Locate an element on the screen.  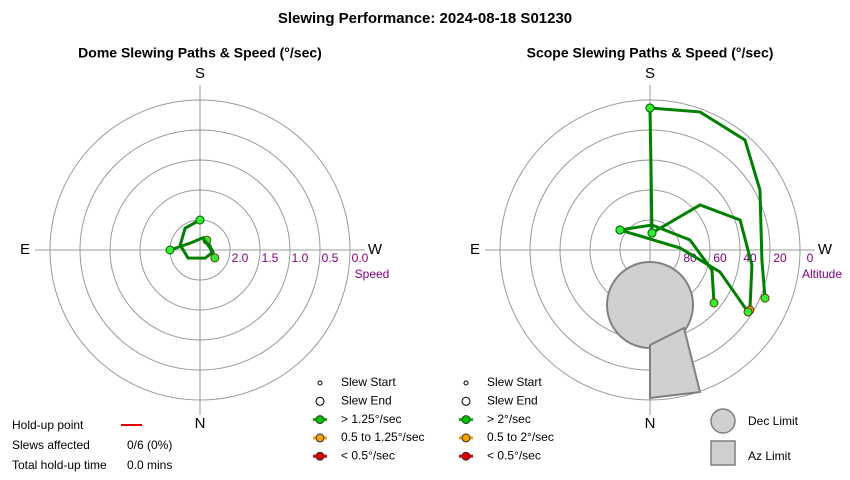
legend-label: > 1.25°/sec is located at coordinates (371, 419).